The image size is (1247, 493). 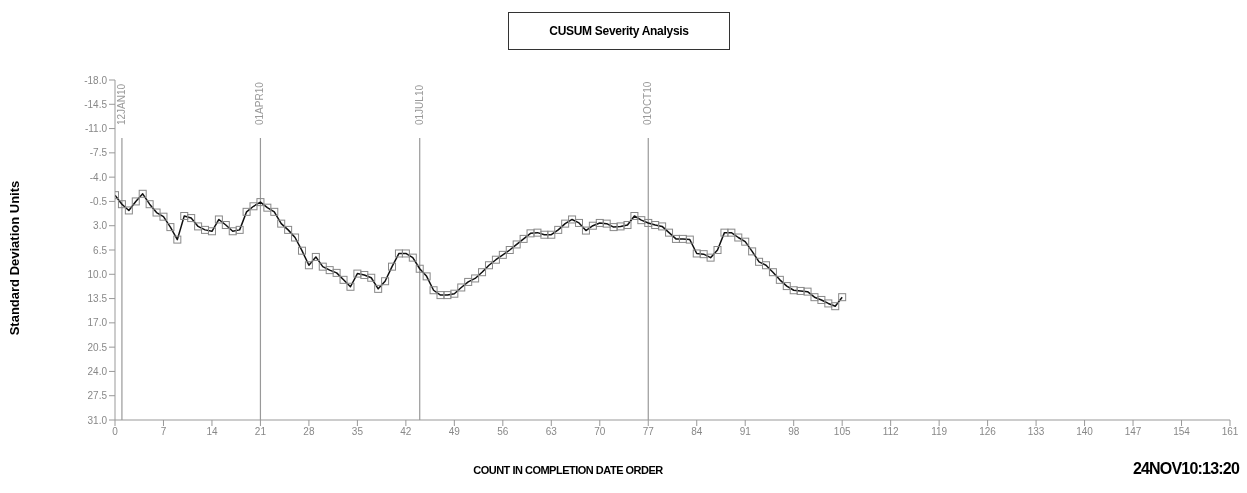 I want to click on y-tick-label: 20.5, so click(x=97, y=347).